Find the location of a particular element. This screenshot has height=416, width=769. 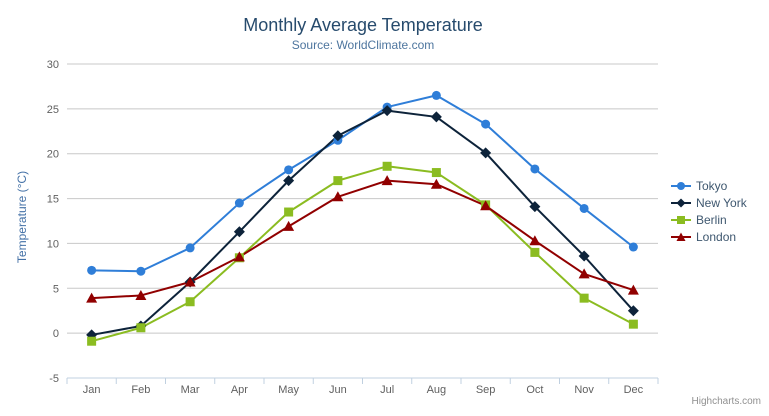

chart-subtitle: Source: WorldClimate.com is located at coordinates (363, 45).